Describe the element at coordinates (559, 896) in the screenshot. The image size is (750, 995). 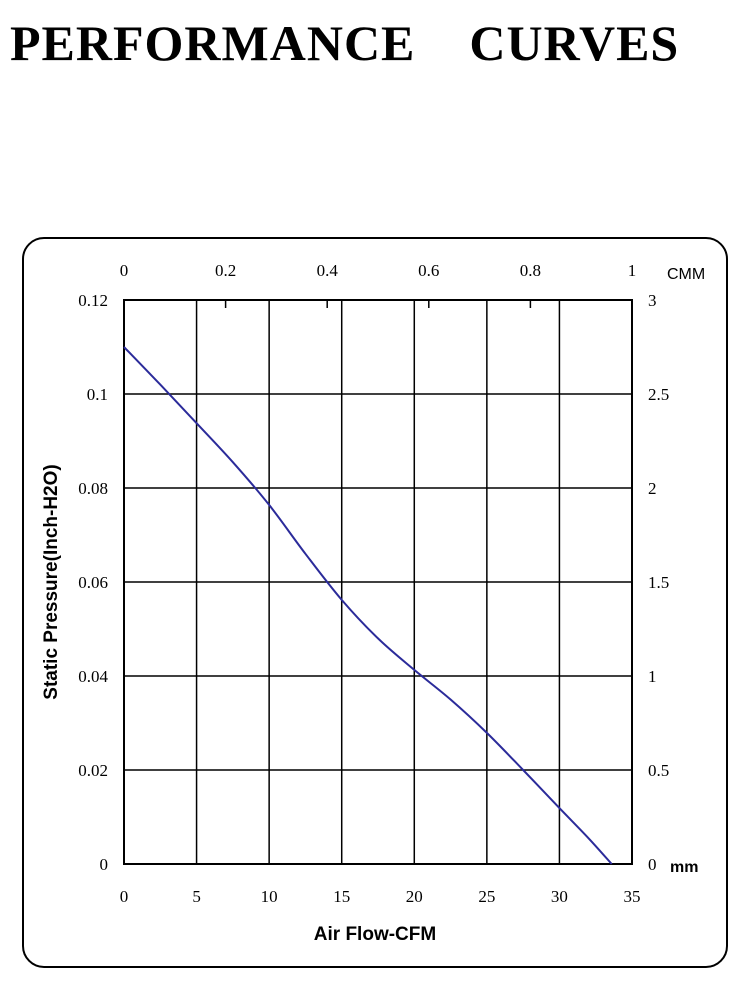
I see `x-tick-label: 30` at that location.